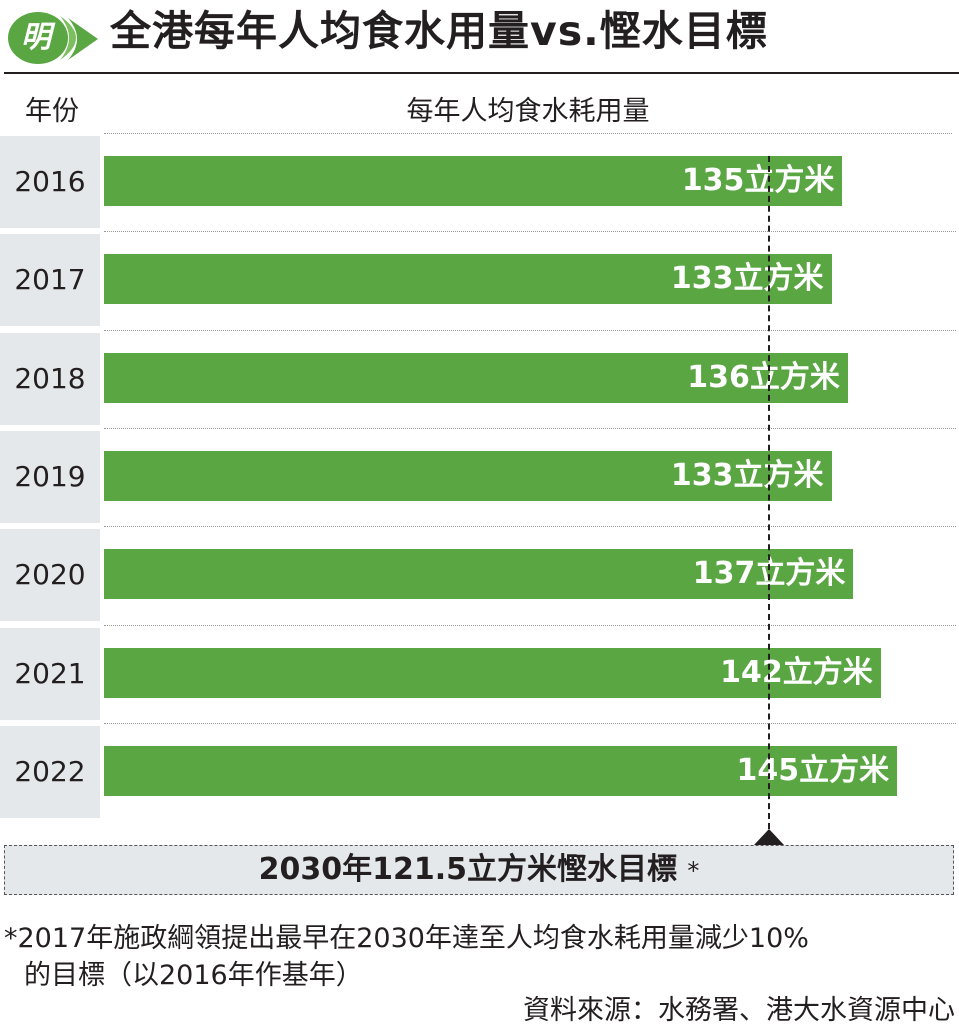  Describe the element at coordinates (481, 73) in the screenshot. I see `title-rule` at that location.